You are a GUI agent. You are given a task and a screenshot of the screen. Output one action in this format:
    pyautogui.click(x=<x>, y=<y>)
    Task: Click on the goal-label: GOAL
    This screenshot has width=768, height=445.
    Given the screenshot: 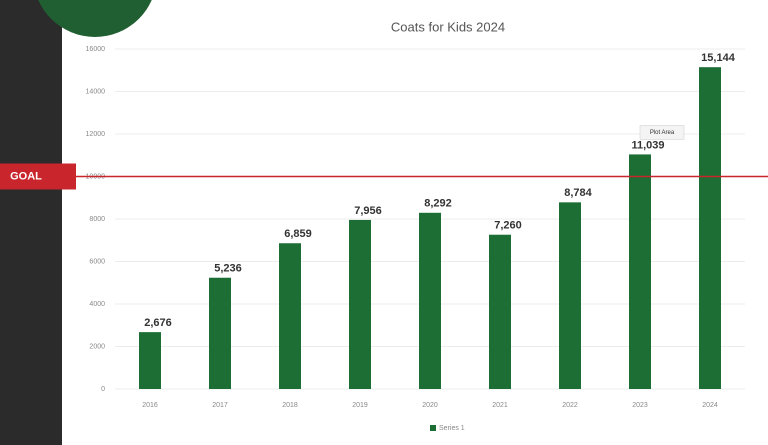 What is the action you would take?
    pyautogui.click(x=26, y=176)
    